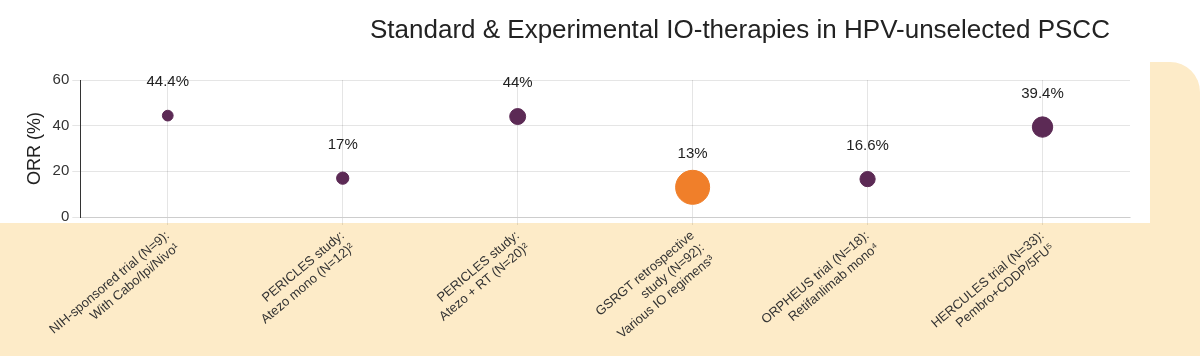 This screenshot has width=1200, height=356. What do you see at coordinates (517, 82) in the screenshot?
I see `data-label: 44%` at bounding box center [517, 82].